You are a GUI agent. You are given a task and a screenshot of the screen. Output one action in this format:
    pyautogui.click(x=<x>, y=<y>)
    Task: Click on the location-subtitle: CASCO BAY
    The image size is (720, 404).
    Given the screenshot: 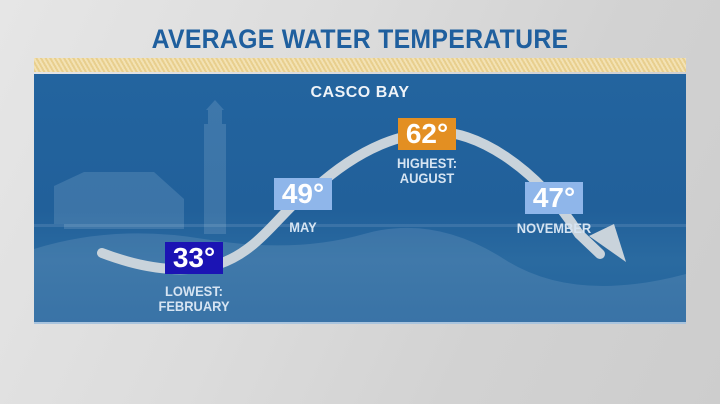 What is the action you would take?
    pyautogui.click(x=360, y=92)
    